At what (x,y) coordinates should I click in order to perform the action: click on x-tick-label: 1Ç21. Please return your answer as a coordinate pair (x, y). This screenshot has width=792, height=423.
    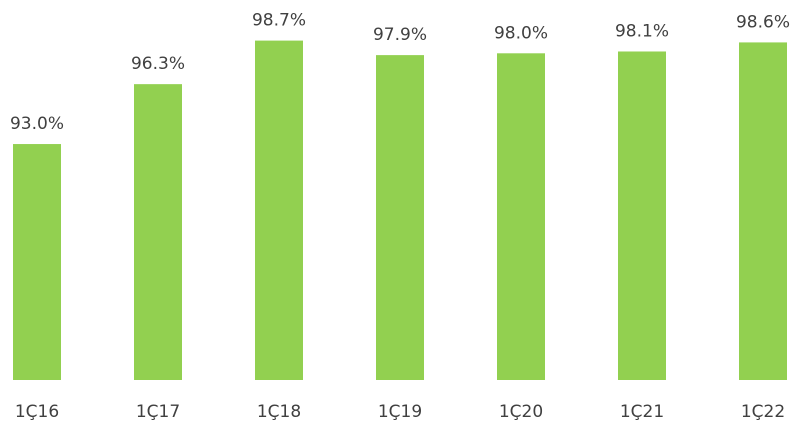
    Looking at the image, I should click on (642, 412).